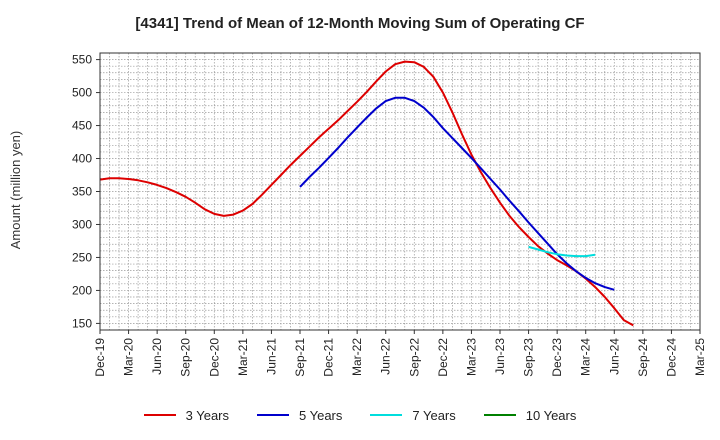  What do you see at coordinates (243, 357) in the screenshot?
I see `x-tick-label: Mar-21` at bounding box center [243, 357].